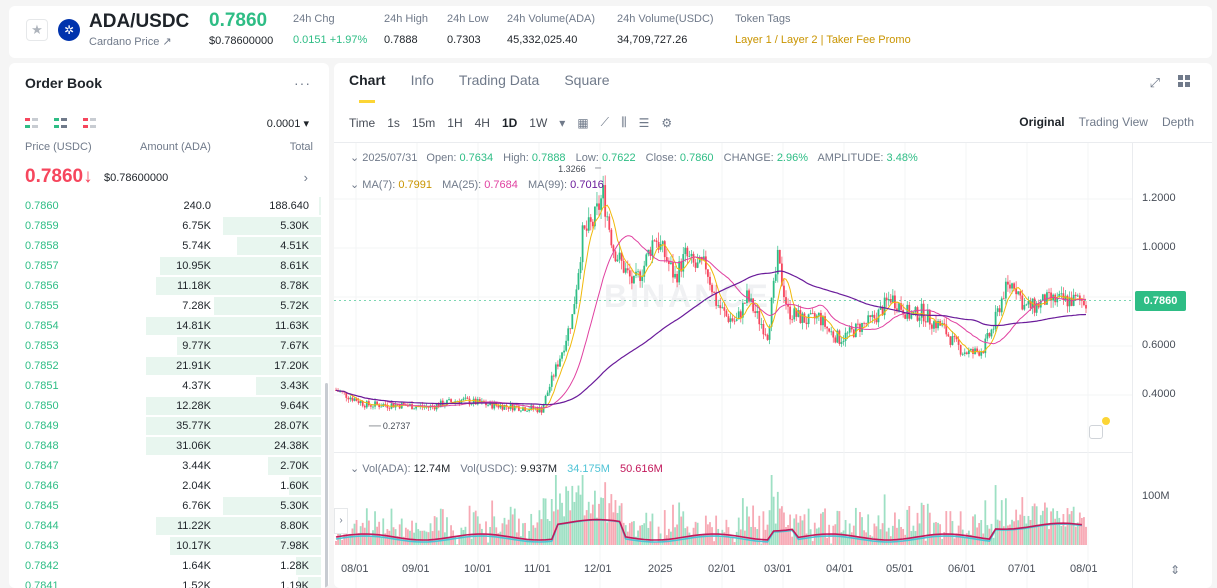 The width and height of the screenshot is (1217, 588). I want to click on bid-row: 0.7845 6.76K 5.30K, so click(165, 506).